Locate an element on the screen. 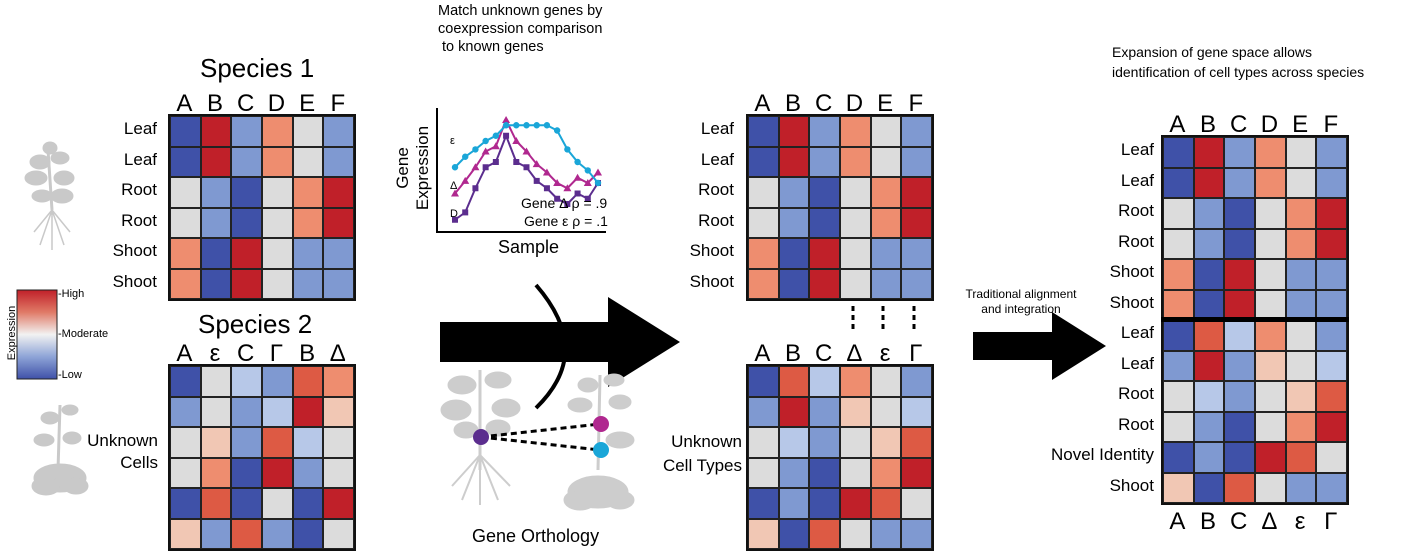  row-label: Novel Identity is located at coordinates (1102, 454).